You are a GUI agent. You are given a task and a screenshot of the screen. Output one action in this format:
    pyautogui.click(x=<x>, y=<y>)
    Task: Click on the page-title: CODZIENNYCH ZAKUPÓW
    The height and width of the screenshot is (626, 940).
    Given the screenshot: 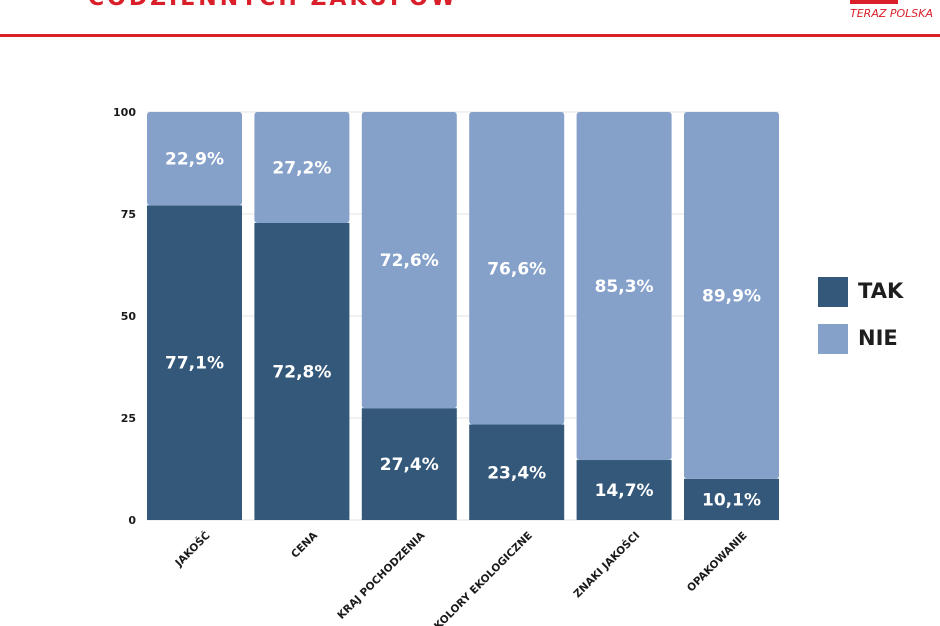 What is the action you would take?
    pyautogui.click(x=273, y=5)
    